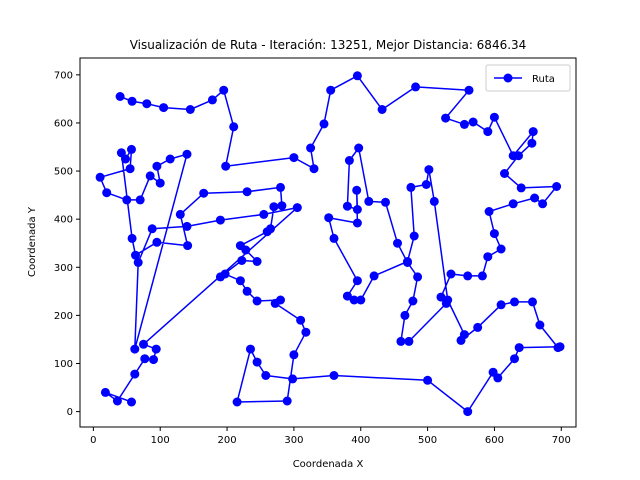 This screenshot has height=480, width=640. I want to click on x-tick-label: 100, so click(160, 440).